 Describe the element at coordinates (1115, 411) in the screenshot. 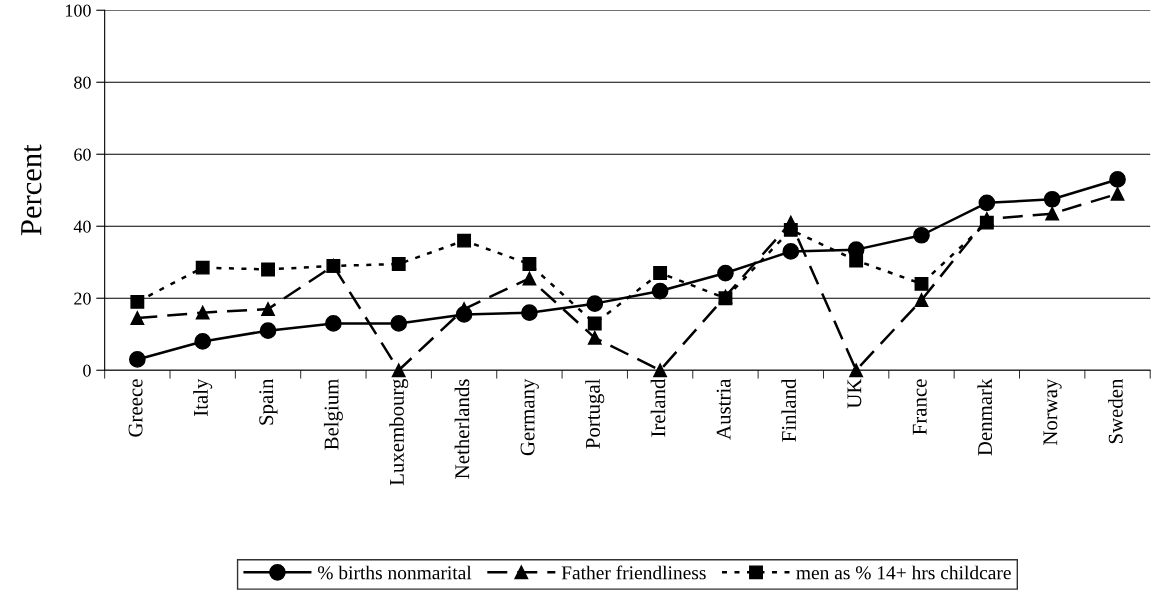

I see `x-tick-label: Sweden` at that location.